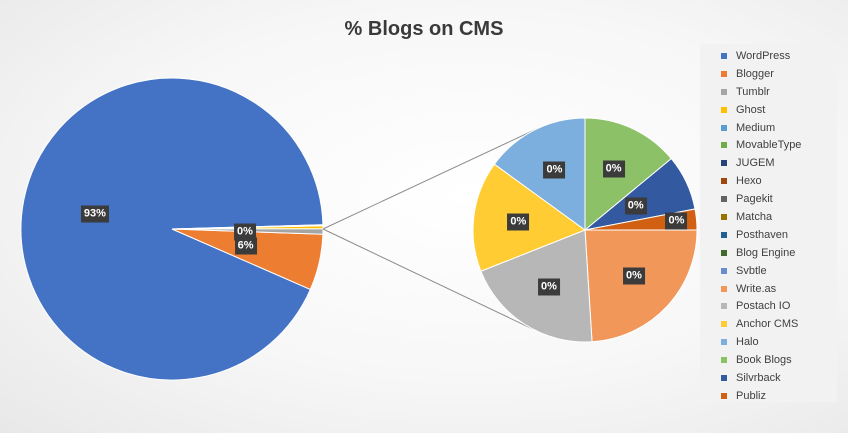 Image resolution: width=848 pixels, height=433 pixels. Describe the element at coordinates (768, 110) in the screenshot. I see `legend-item: Ghost` at that location.